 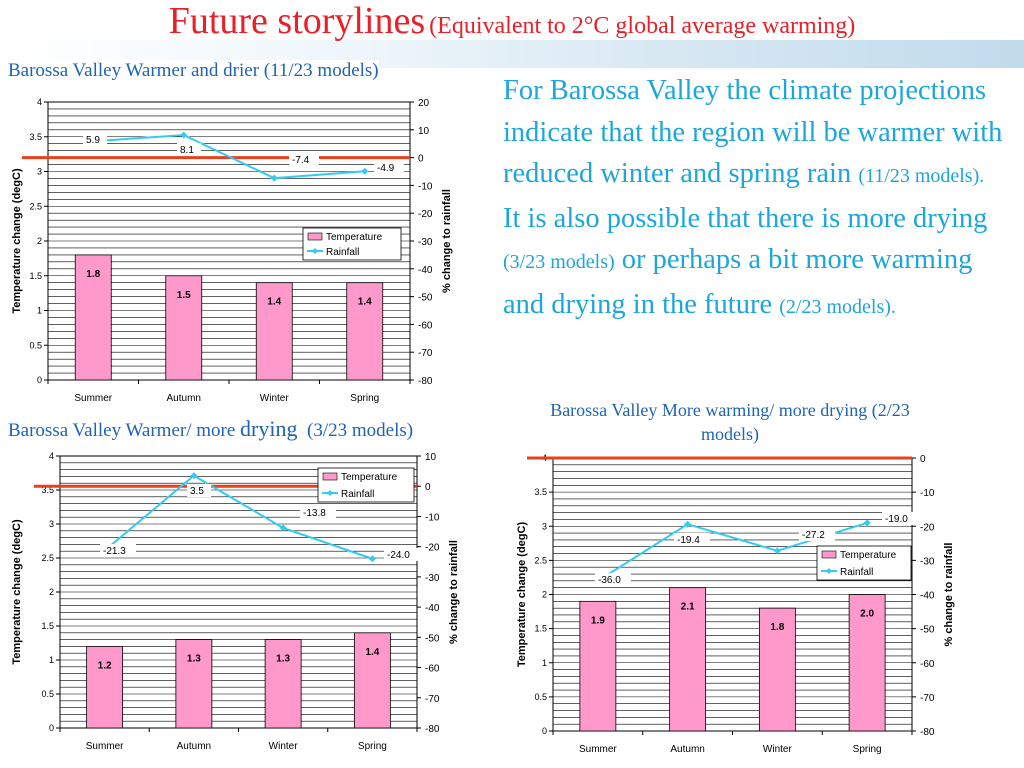 I want to click on rainfall-data-label: -27.2, so click(x=813, y=535).